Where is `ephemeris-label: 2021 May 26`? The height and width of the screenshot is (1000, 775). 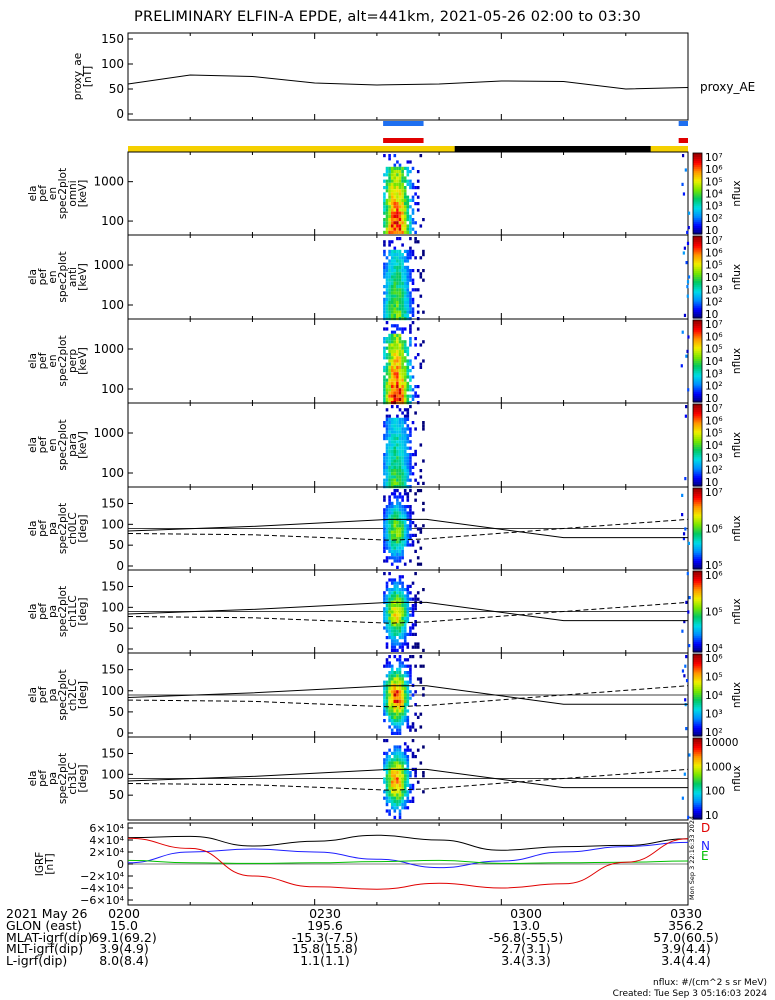 ephemeris-label: 2021 May 26 is located at coordinates (47, 913).